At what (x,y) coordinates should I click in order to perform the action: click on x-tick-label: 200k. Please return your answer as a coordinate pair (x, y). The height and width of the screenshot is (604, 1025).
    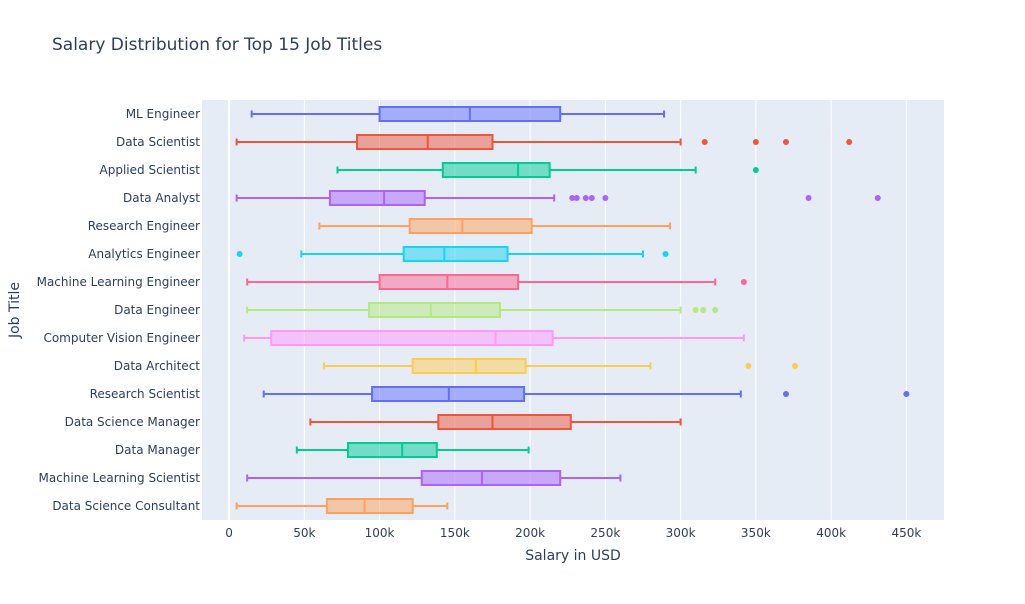
    Looking at the image, I should click on (530, 533).